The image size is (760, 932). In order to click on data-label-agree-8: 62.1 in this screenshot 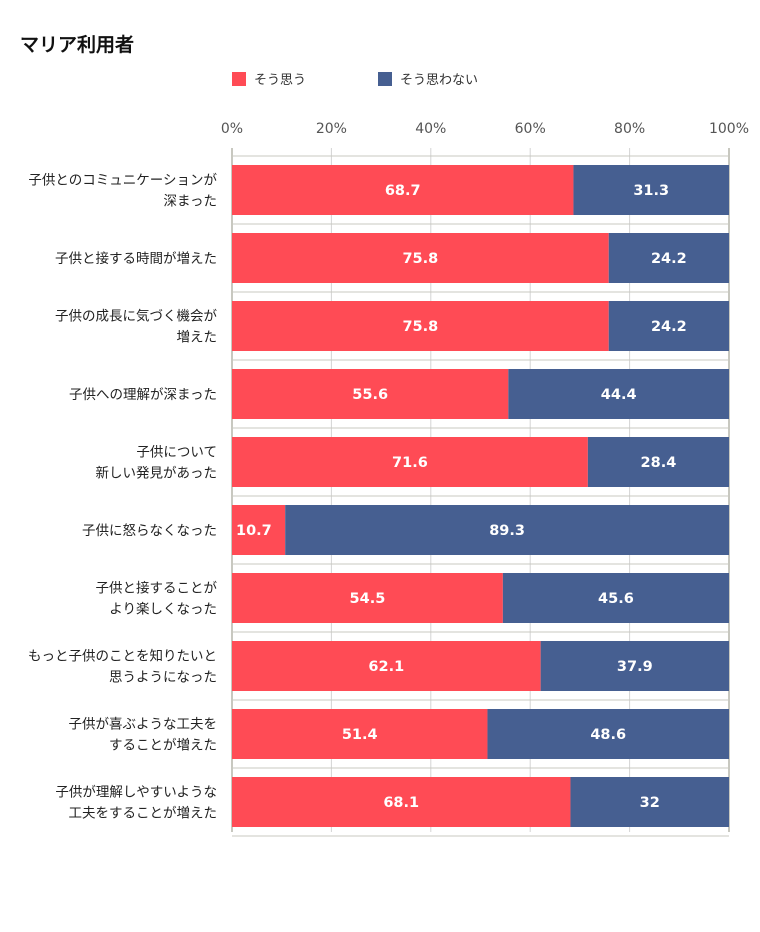, I will do `click(386, 667)`.